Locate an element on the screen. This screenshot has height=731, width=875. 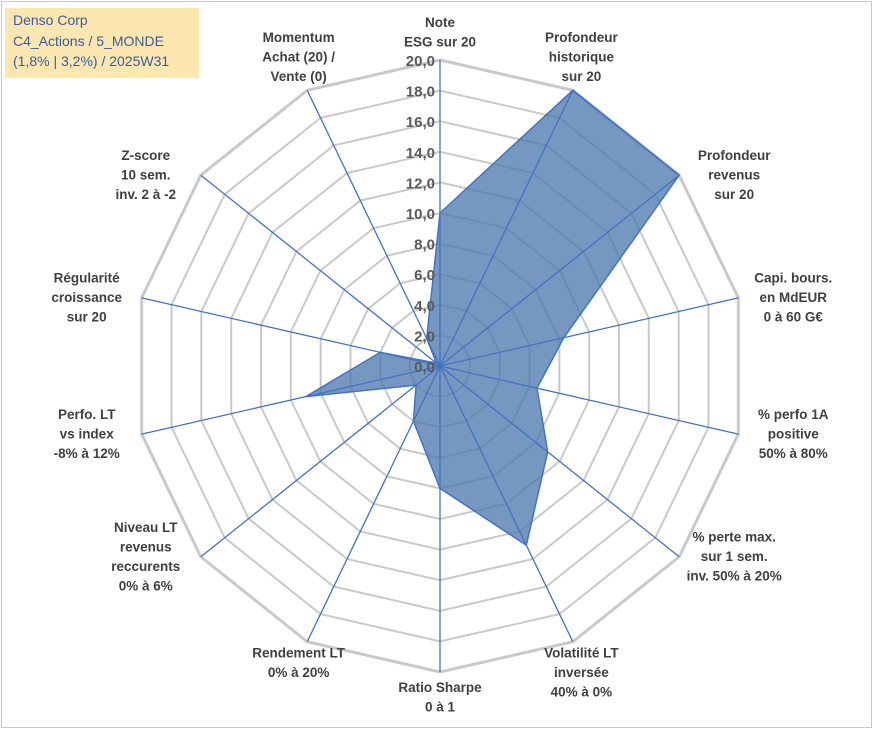
tick-label: 0,0 is located at coordinates (424, 367).